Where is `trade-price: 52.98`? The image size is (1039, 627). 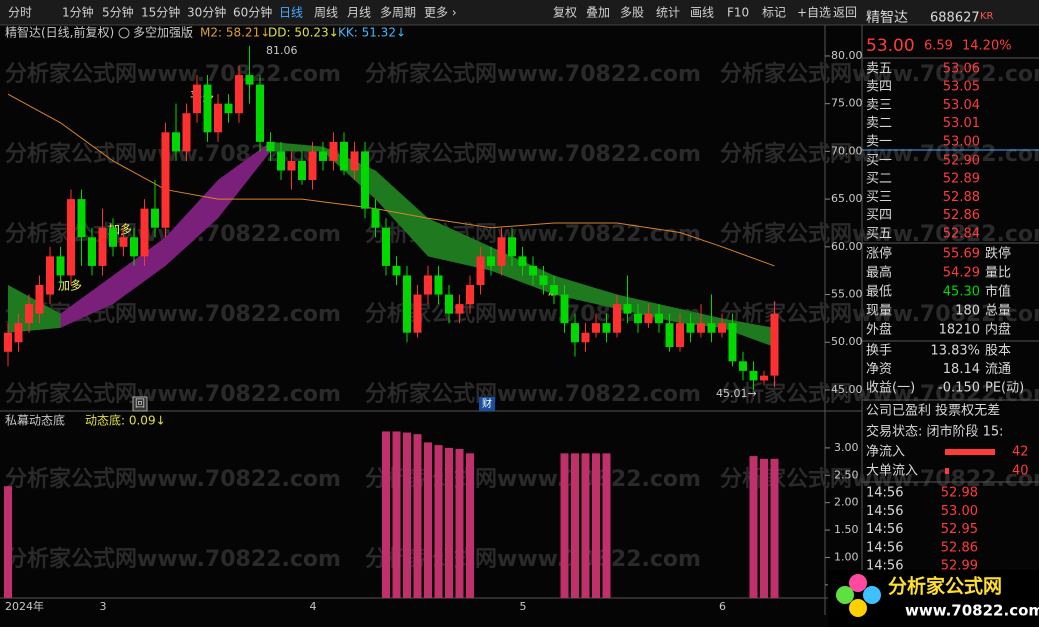
trade-price: 52.98 is located at coordinates (959, 493).